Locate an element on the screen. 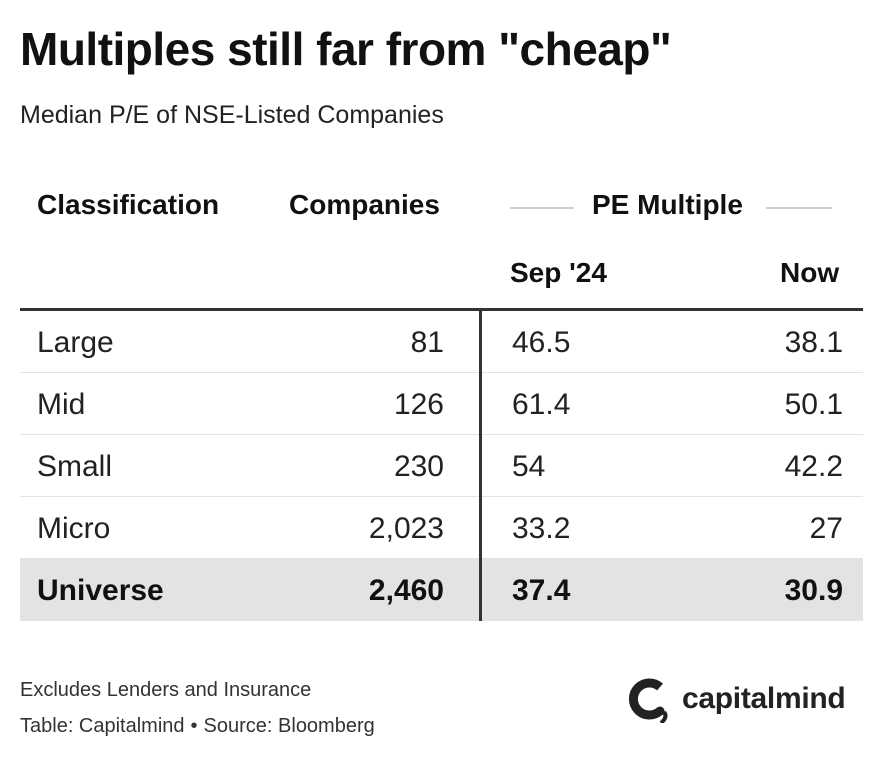 The height and width of the screenshot is (760, 884). cell-companies: 81 is located at coordinates (427, 342).